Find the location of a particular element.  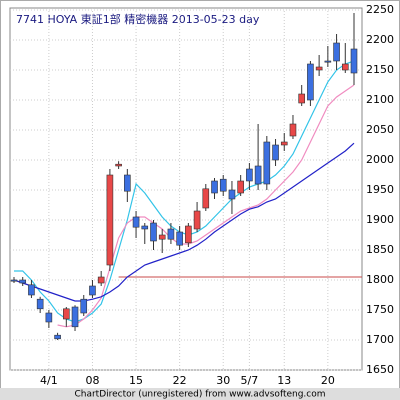

y-tick-label: 2150 is located at coordinates (380, 69).